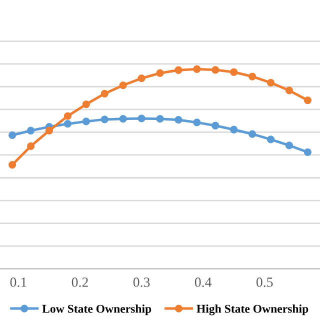 The height and width of the screenshot is (320, 320). I want to click on legend-label: High State Ownership, so click(252, 310).